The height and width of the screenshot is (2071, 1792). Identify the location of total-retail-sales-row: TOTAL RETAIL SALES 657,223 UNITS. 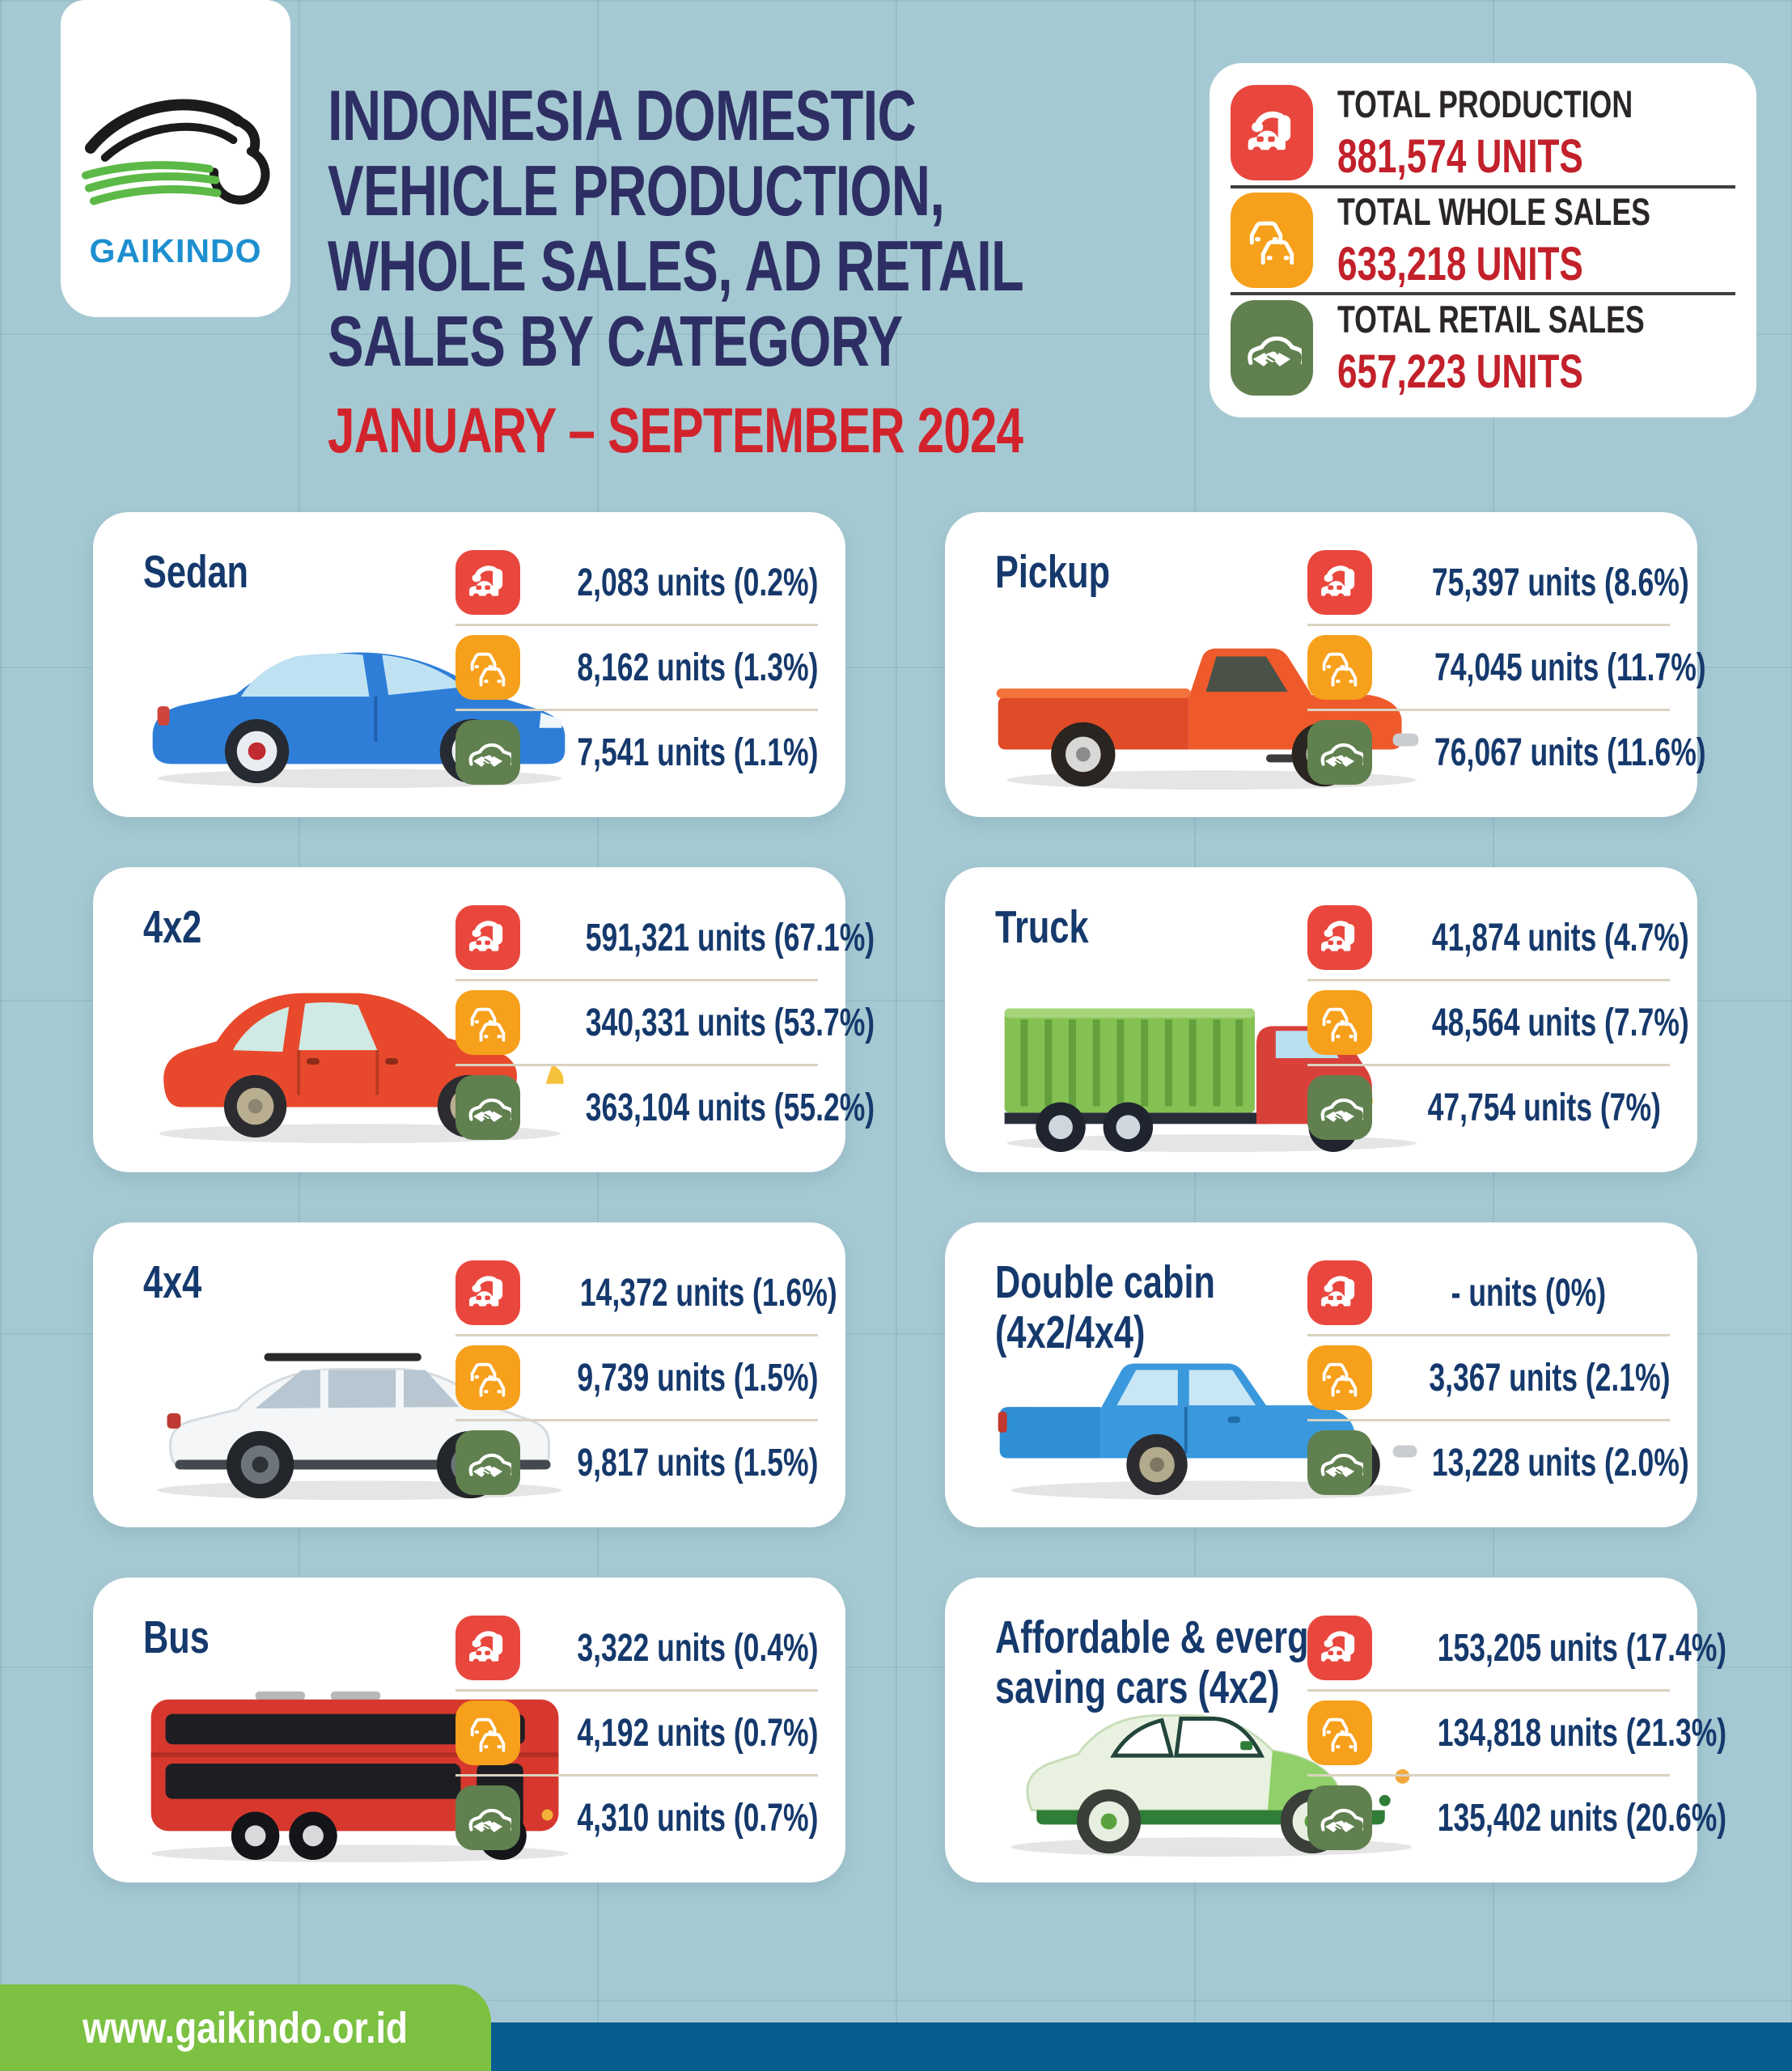
(1483, 346).